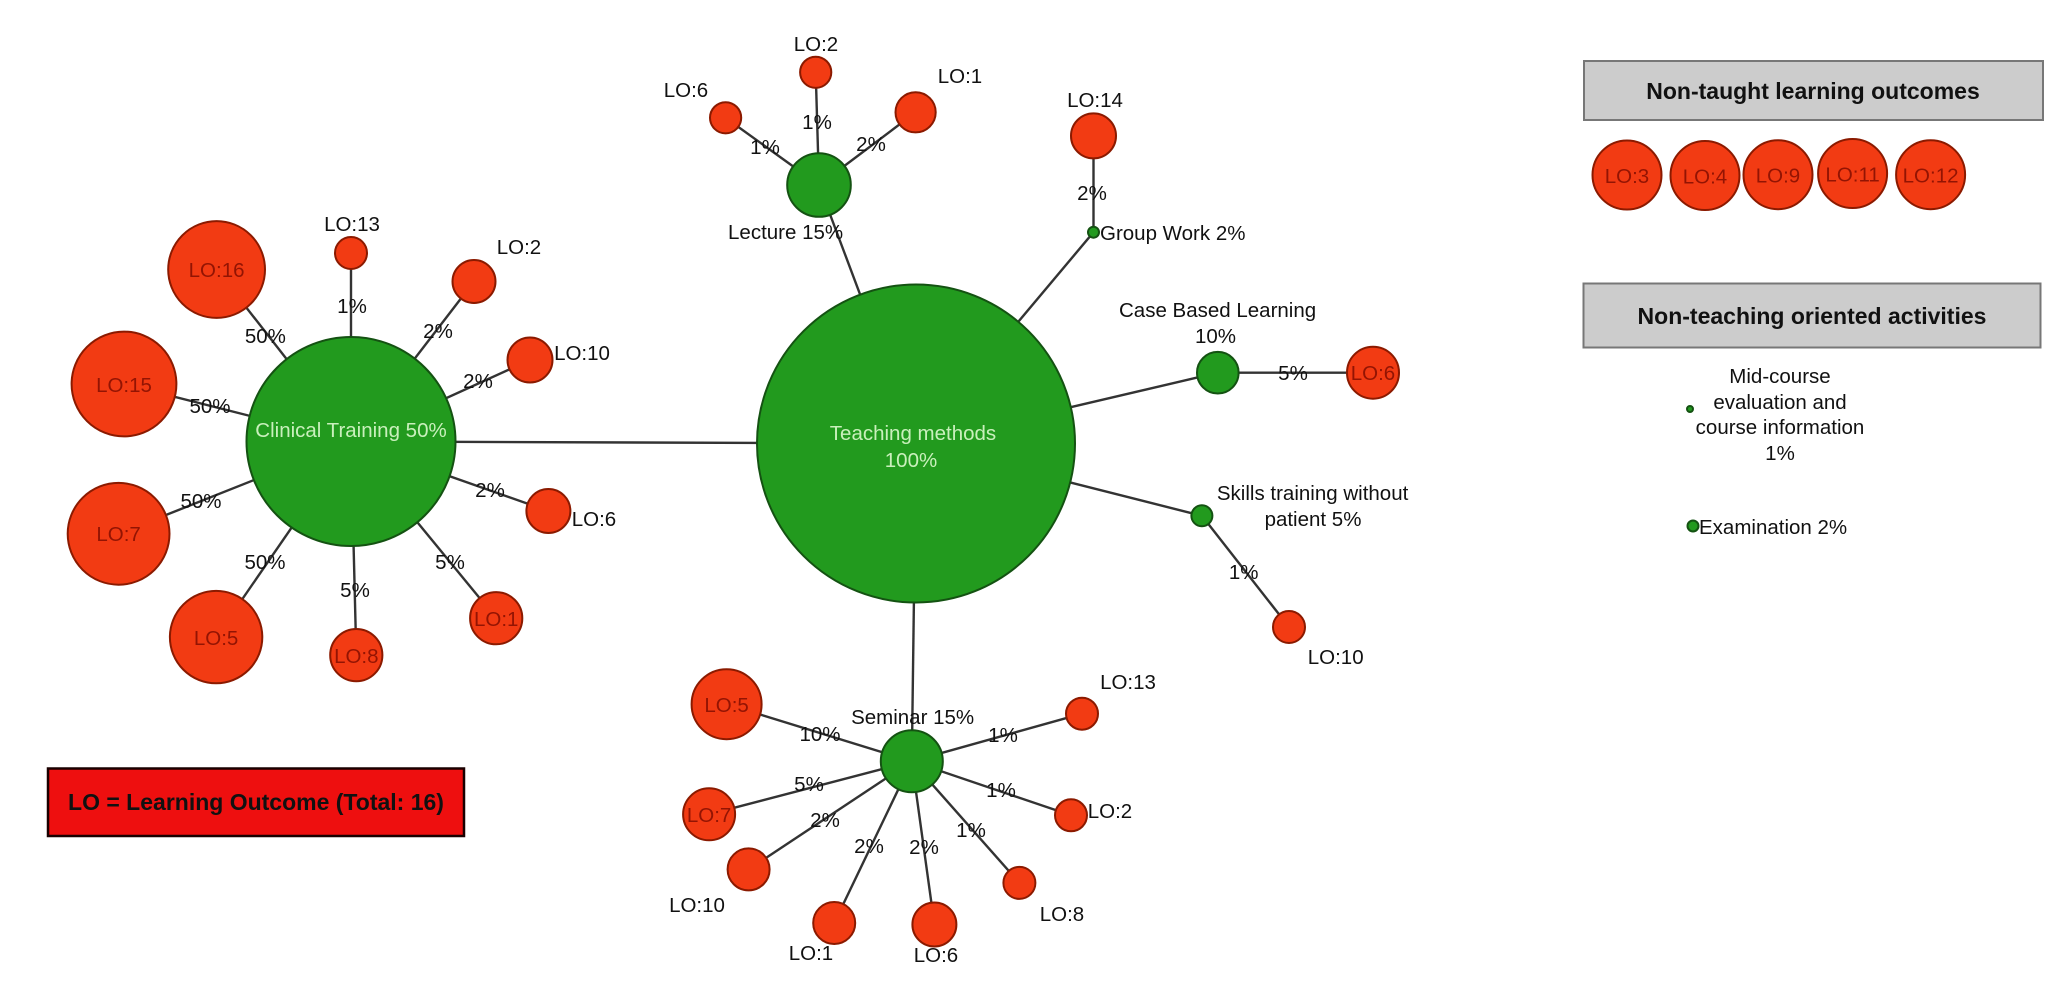 The width and height of the screenshot is (2059, 1001). Describe the element at coordinates (1852, 175) in the screenshot. I see `svg-text: LO:11` at that location.